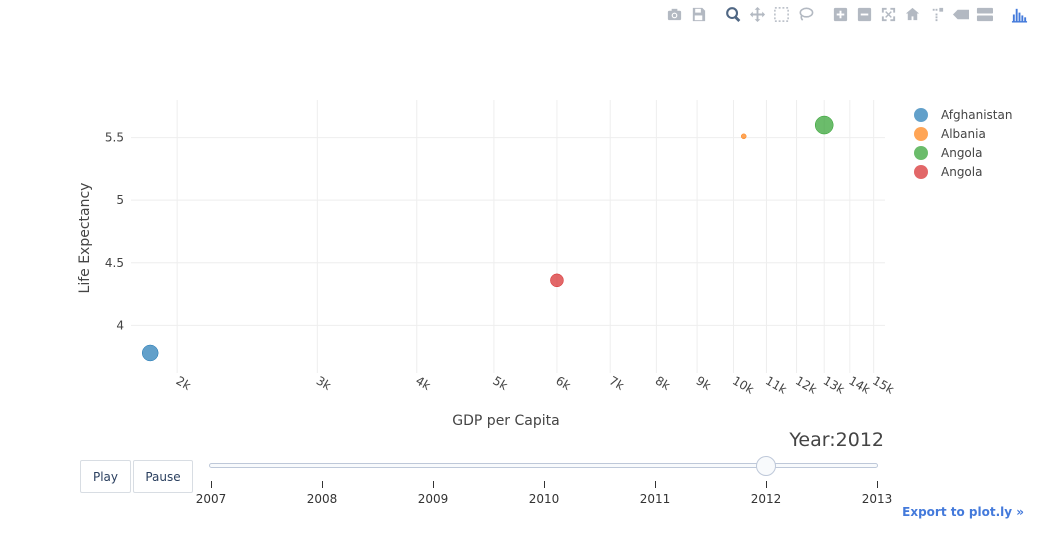 The height and width of the screenshot is (537, 1045). What do you see at coordinates (877, 499) in the screenshot?
I see `slider-step-label: 2013` at bounding box center [877, 499].